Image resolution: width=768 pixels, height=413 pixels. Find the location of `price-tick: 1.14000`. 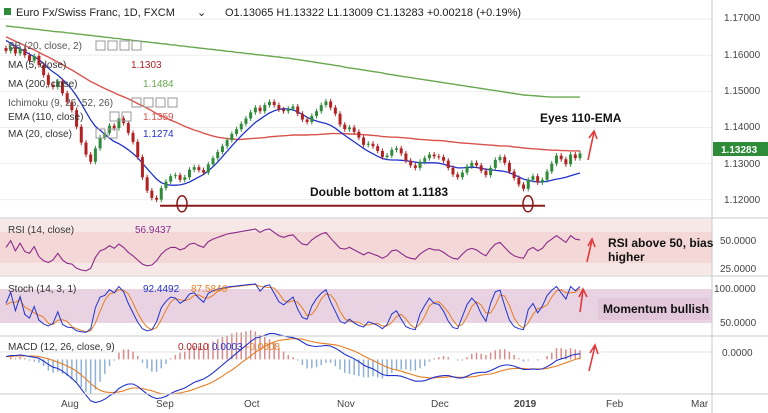

price-tick: 1.14000 is located at coordinates (742, 127).